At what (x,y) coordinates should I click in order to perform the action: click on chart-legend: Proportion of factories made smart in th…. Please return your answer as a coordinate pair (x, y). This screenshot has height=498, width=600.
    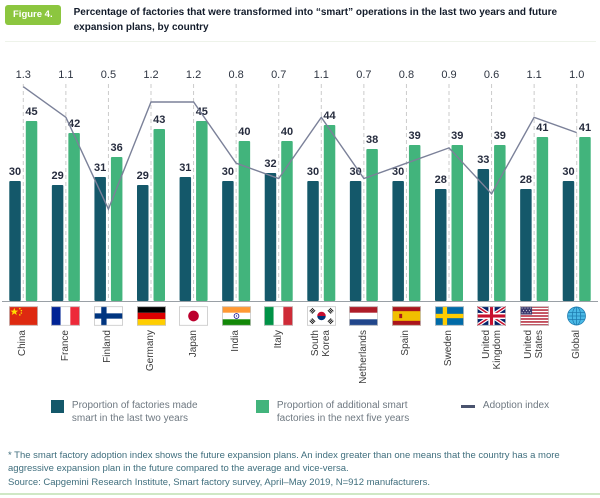
    Looking at the image, I should click on (300, 412).